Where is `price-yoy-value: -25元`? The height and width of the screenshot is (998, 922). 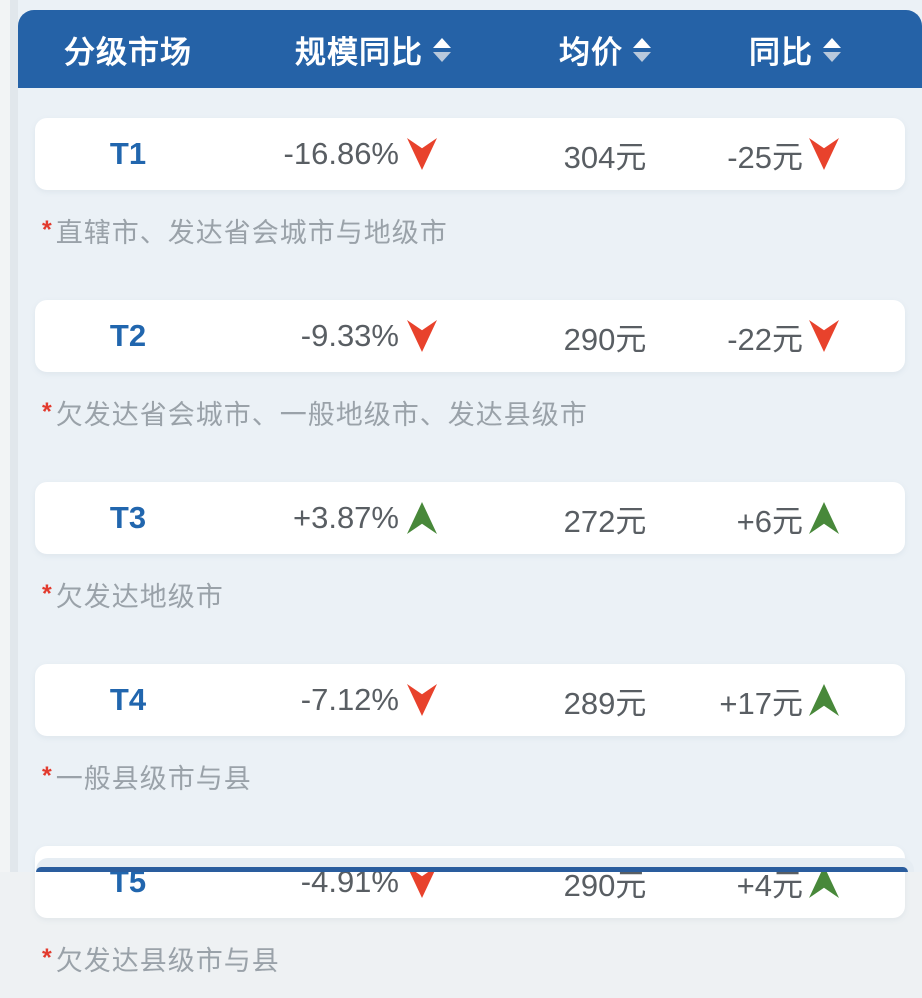 price-yoy-value: -25元 is located at coordinates (765, 157).